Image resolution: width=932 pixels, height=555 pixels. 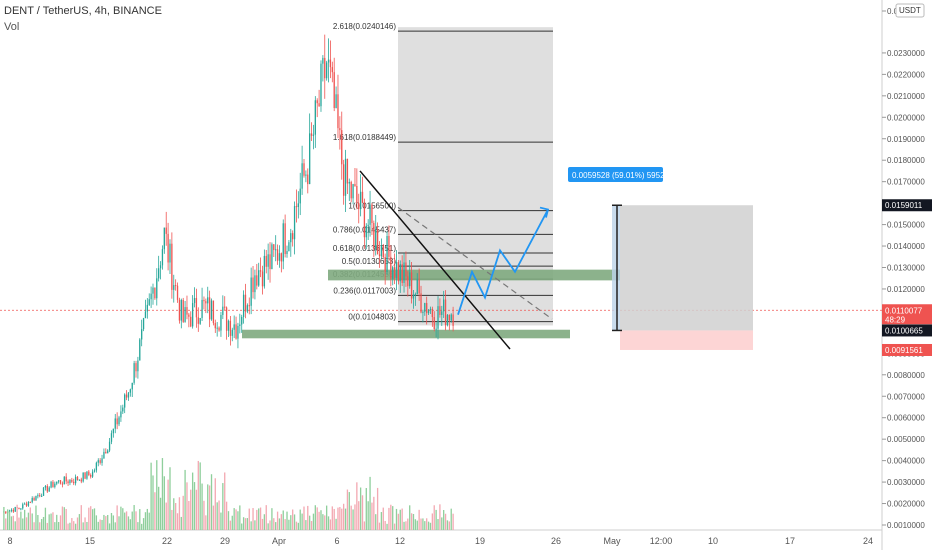 I want to click on currency-badge, so click(x=910, y=10).